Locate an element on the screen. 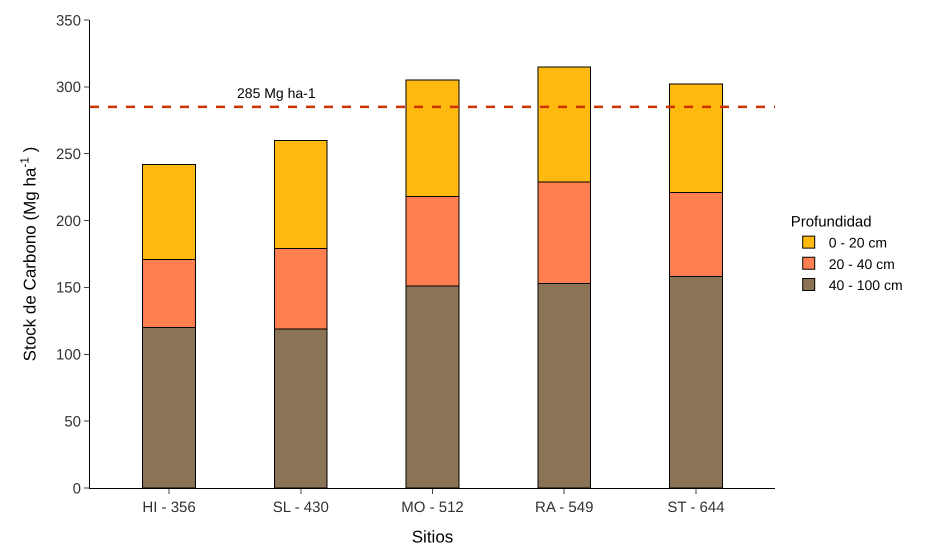 The height and width of the screenshot is (555, 935). x-tick-label: HI - 356 is located at coordinates (169, 507).